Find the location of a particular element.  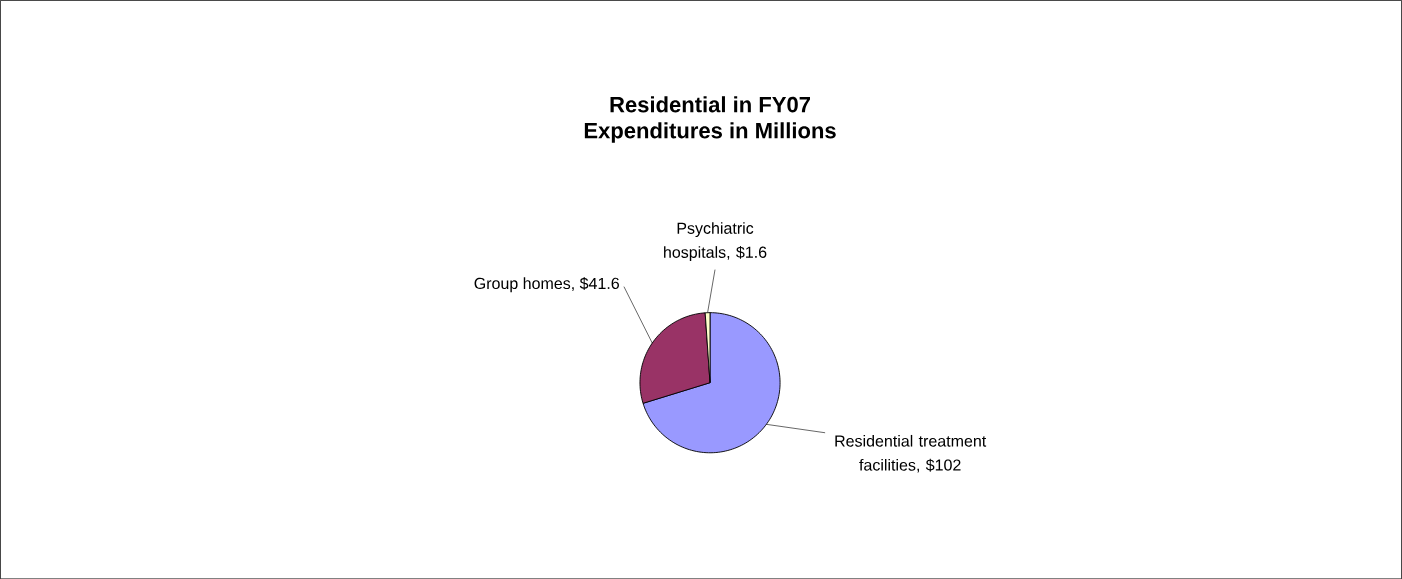

slice-label: Psychiatric hospitals, $1.6 is located at coordinates (715, 241).